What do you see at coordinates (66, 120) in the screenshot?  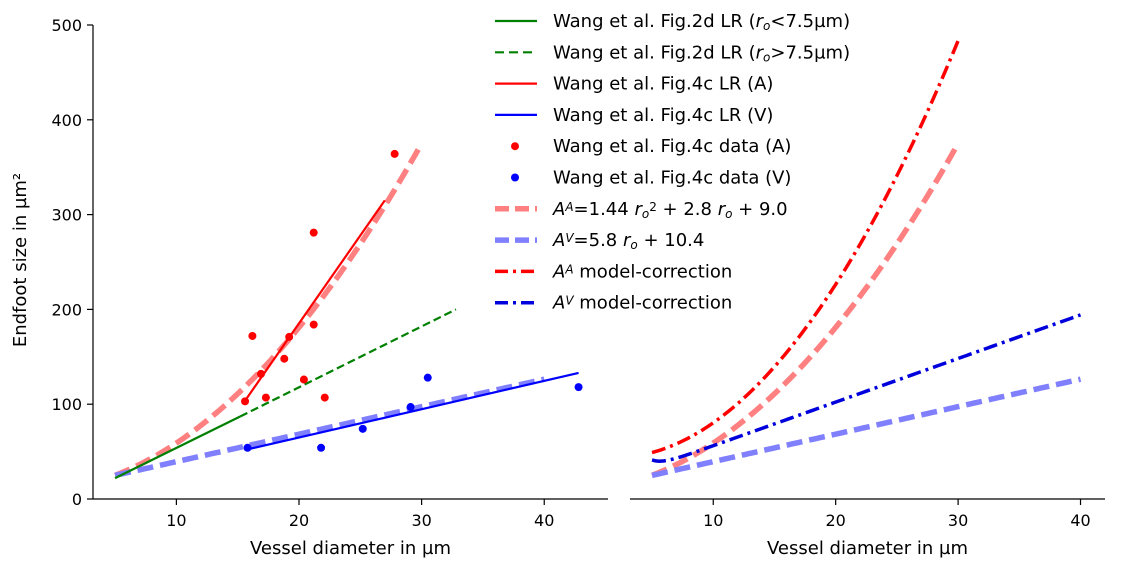 I see `y-tick-label: 400` at bounding box center [66, 120].